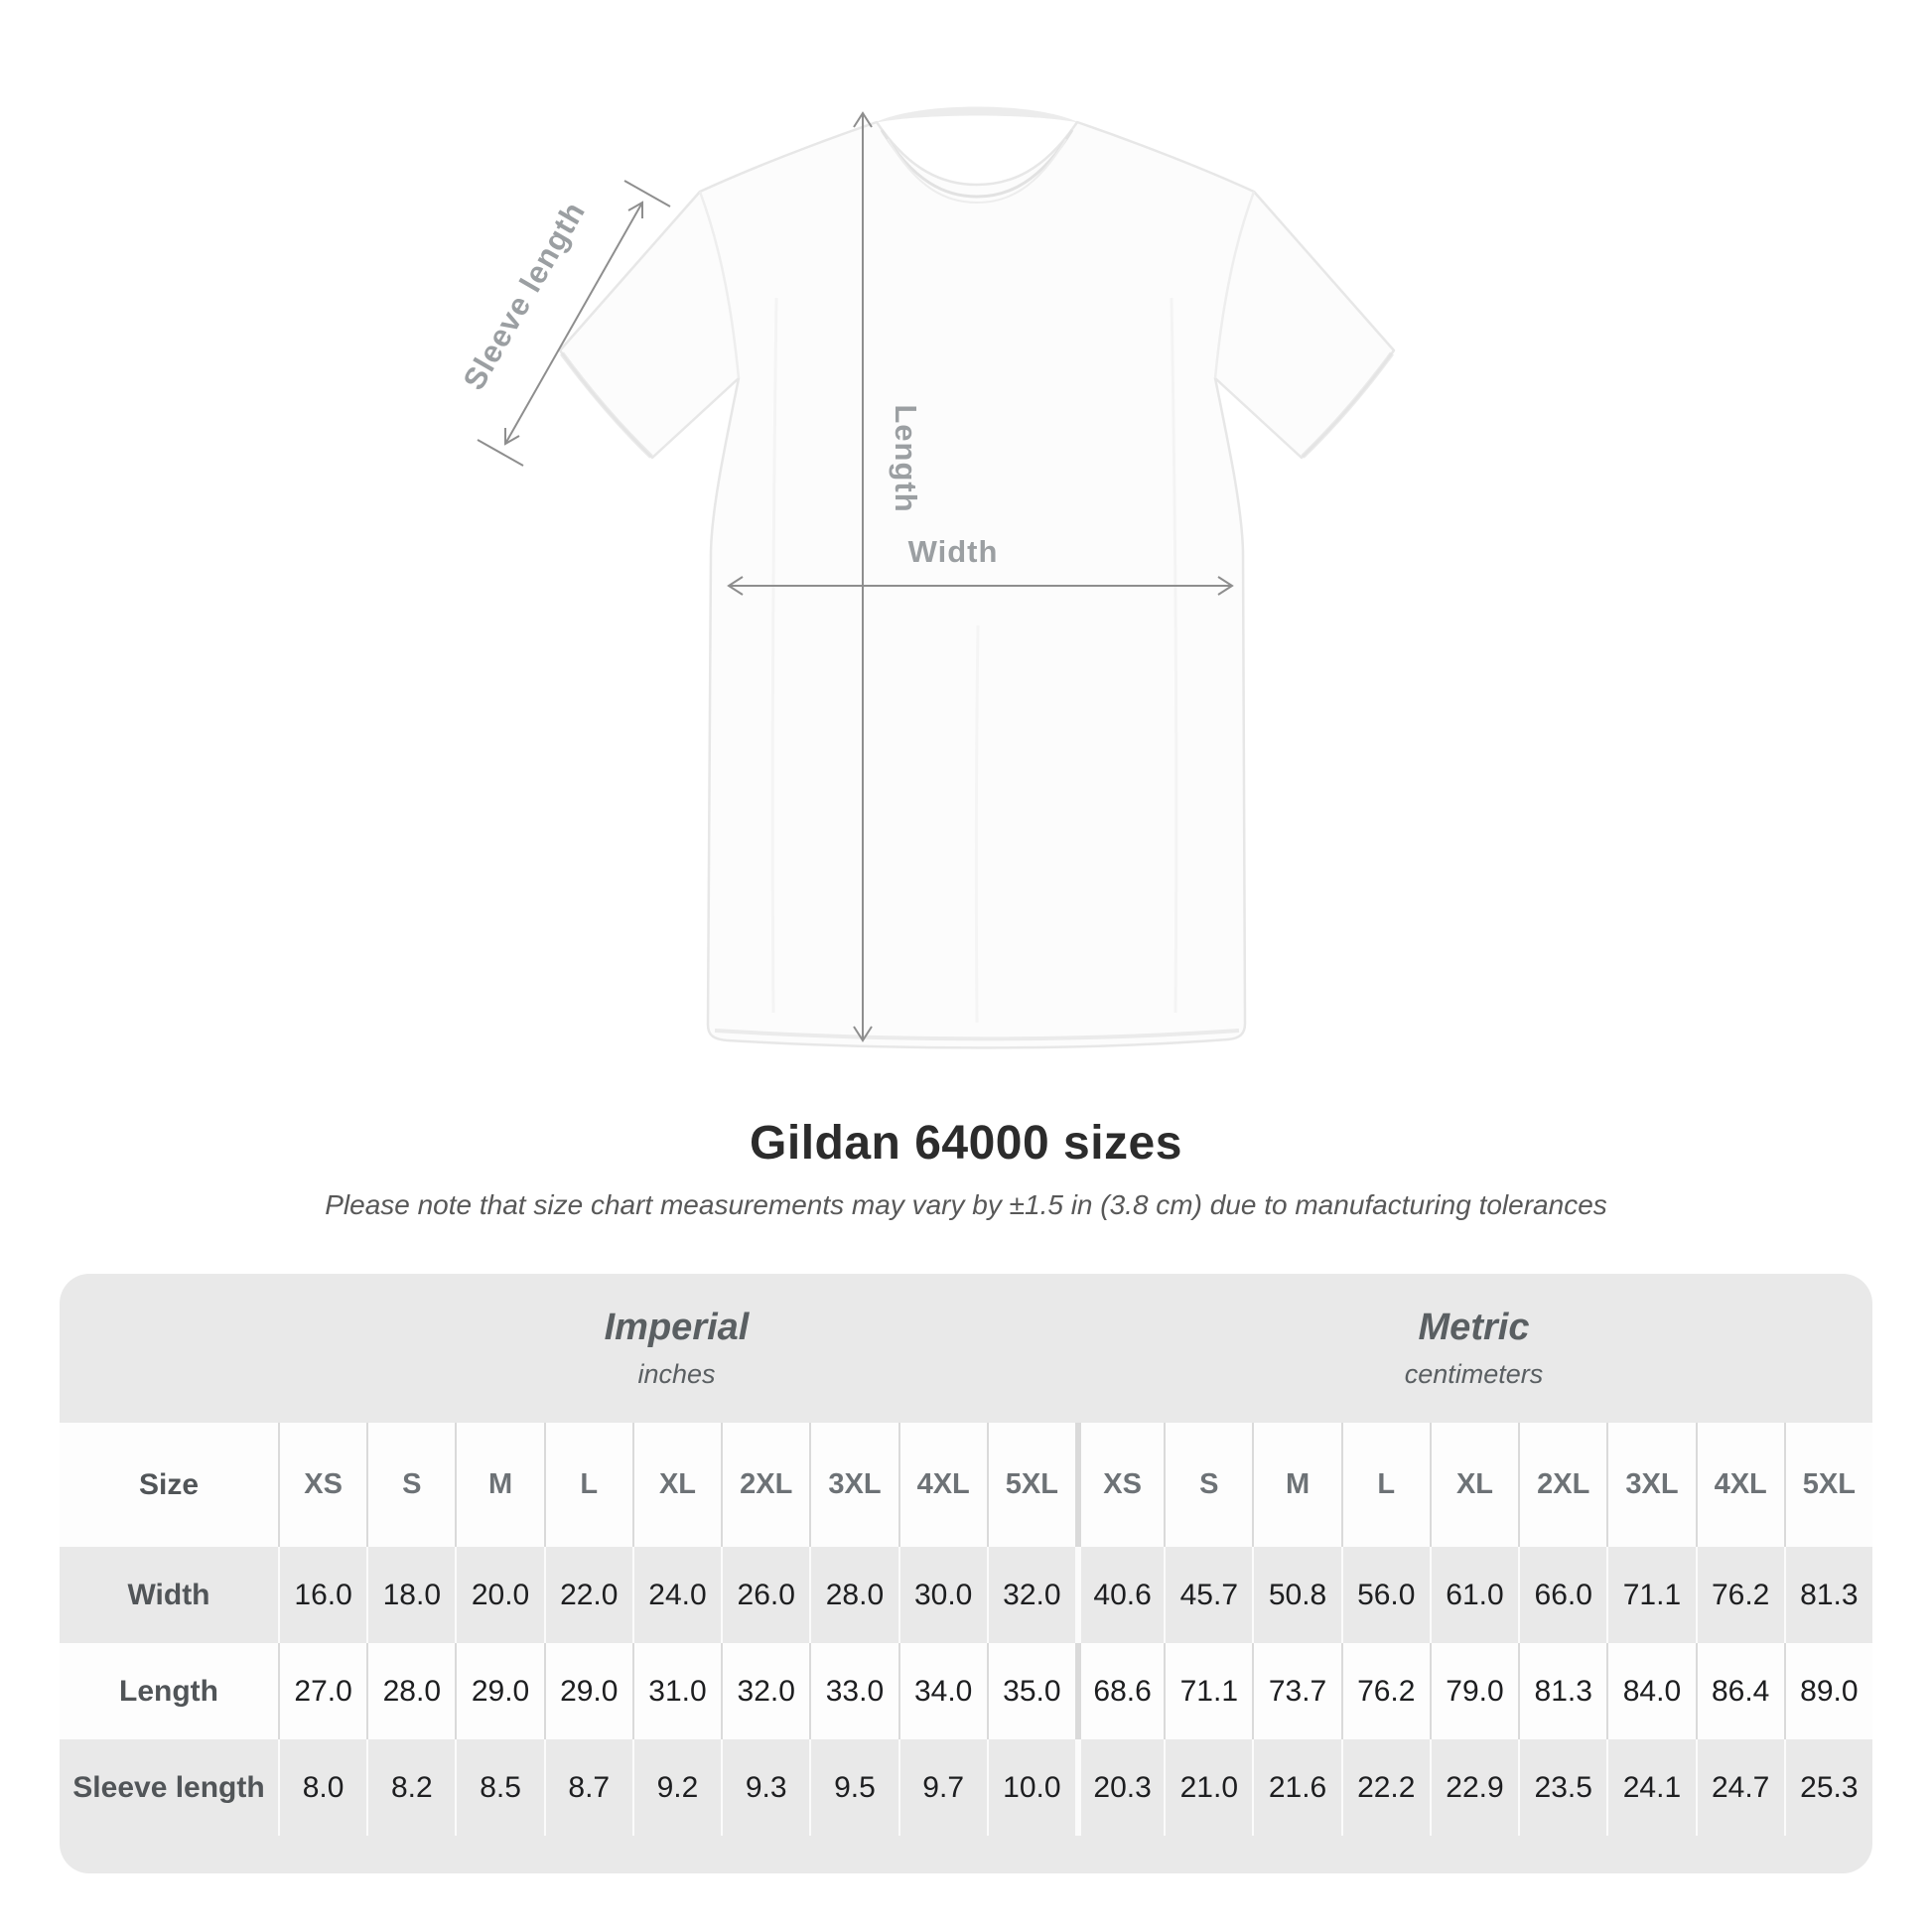 This screenshot has height=1932, width=1932. I want to click on sleeve-length-metric-4xl: 24.7, so click(1740, 1788).